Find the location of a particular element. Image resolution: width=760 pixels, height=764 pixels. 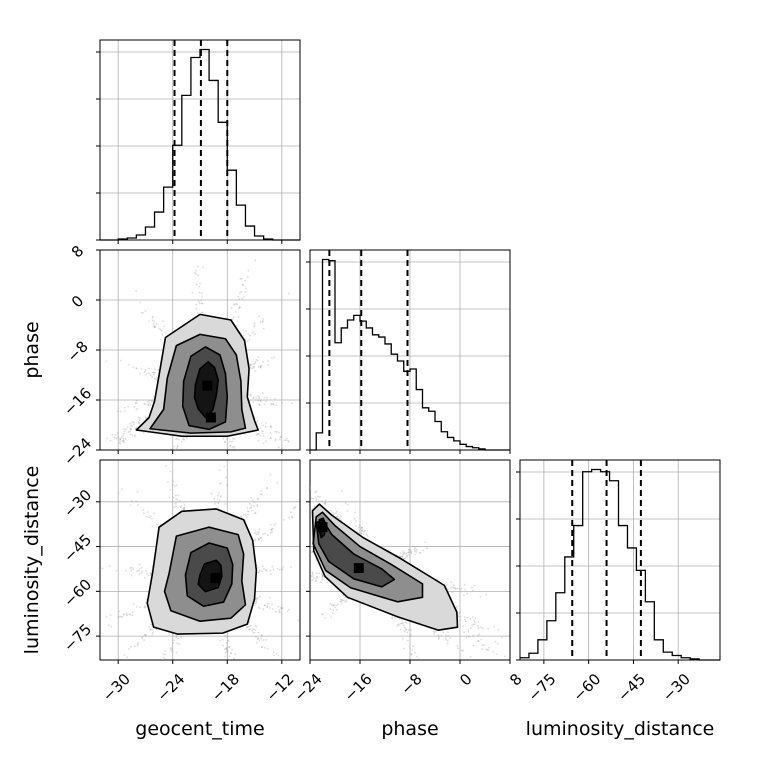

y-axis-label-phase: phase is located at coordinates (32, 349).